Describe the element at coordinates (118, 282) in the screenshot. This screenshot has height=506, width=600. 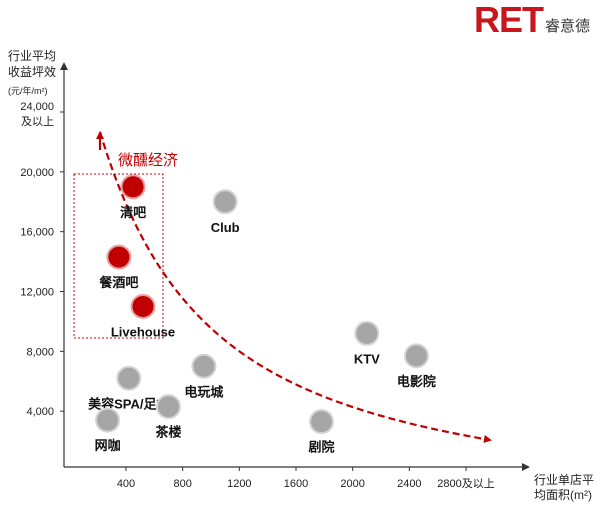
I see `data-point-label: 餐酒吧` at that location.